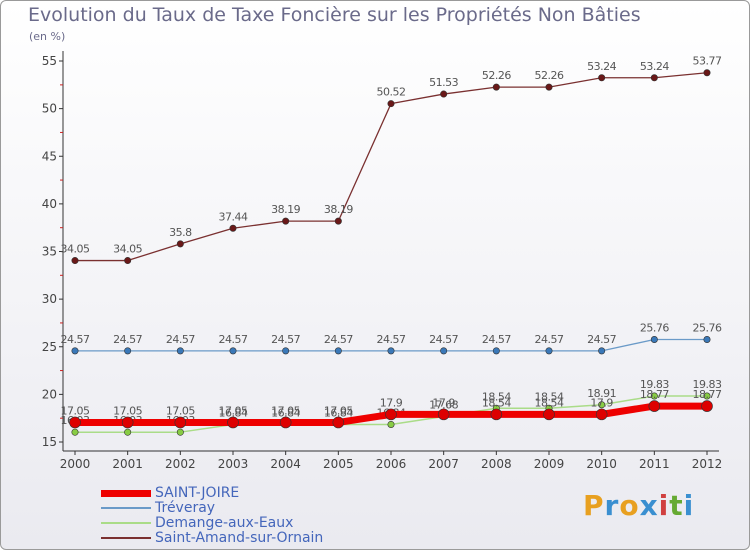  What do you see at coordinates (197, 493) in the screenshot?
I see `legend-label: SAINT-JOIRE` at bounding box center [197, 493].